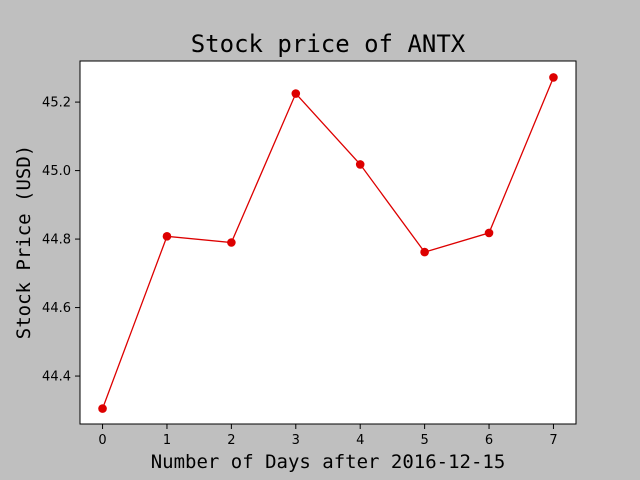 This screenshot has width=640, height=480. What do you see at coordinates (328, 44) in the screenshot?
I see `chart-title: Stock price of ANTX` at bounding box center [328, 44].